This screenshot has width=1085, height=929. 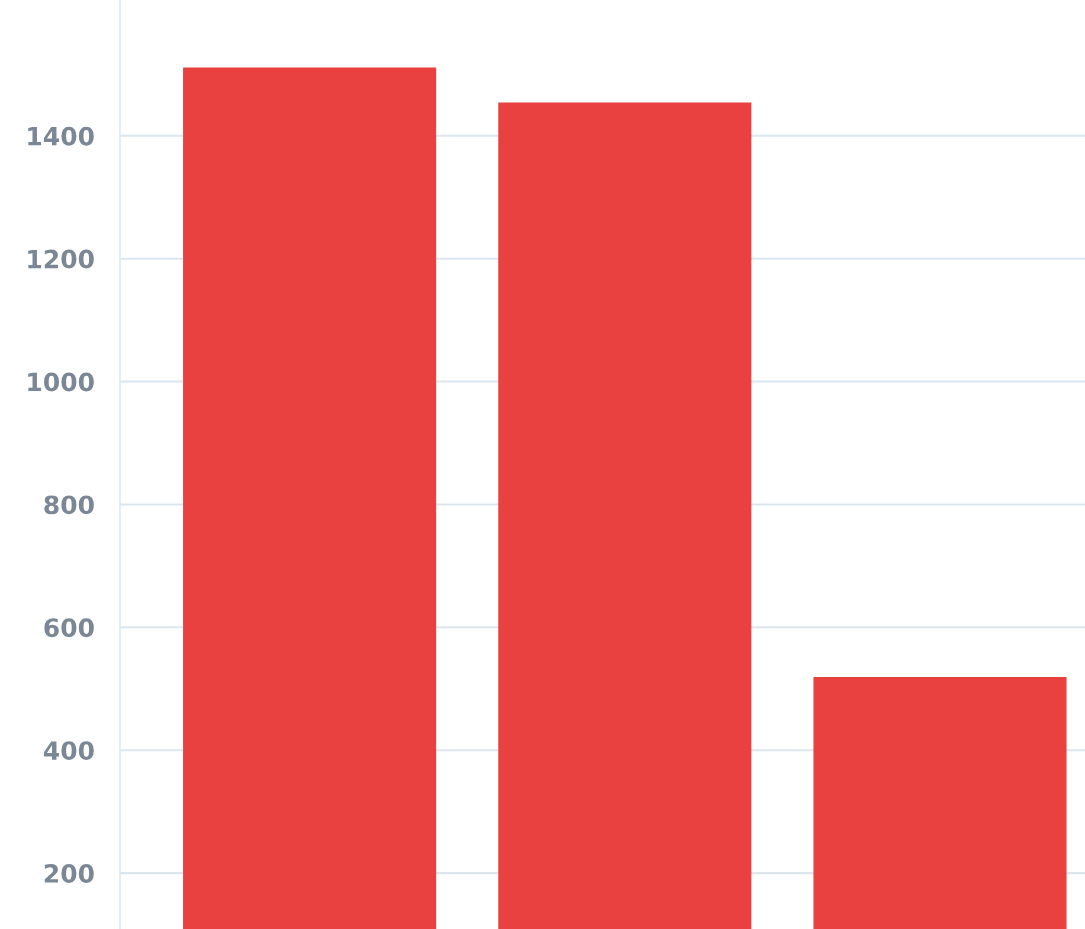 I want to click on y-tick-label: 600, so click(x=69, y=628).